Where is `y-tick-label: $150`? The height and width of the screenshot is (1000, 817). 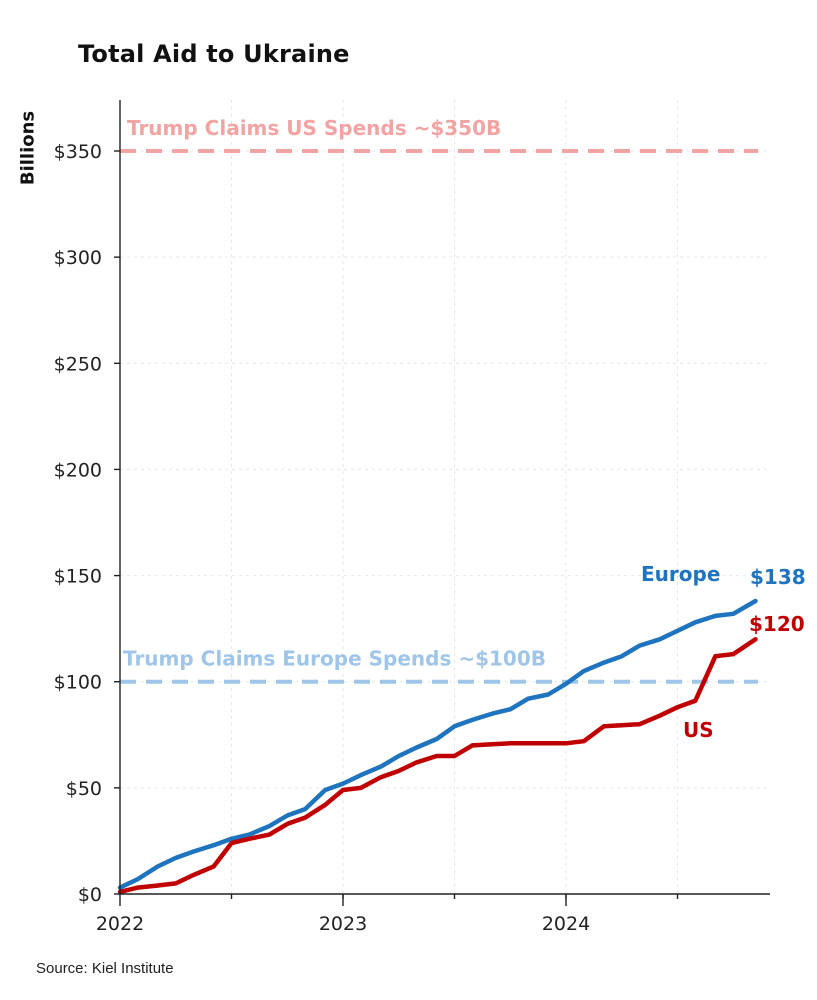 y-tick-label: $150 is located at coordinates (78, 577).